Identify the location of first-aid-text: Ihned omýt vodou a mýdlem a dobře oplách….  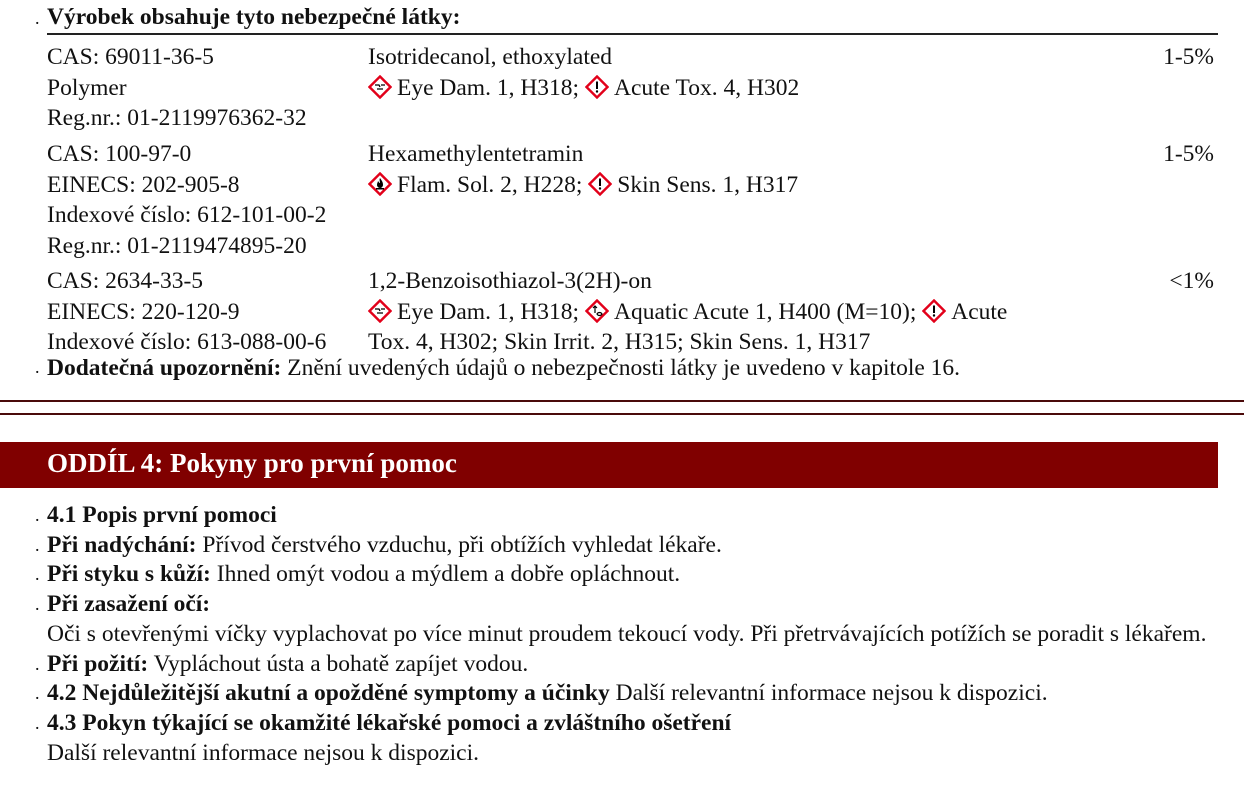
(448, 574).